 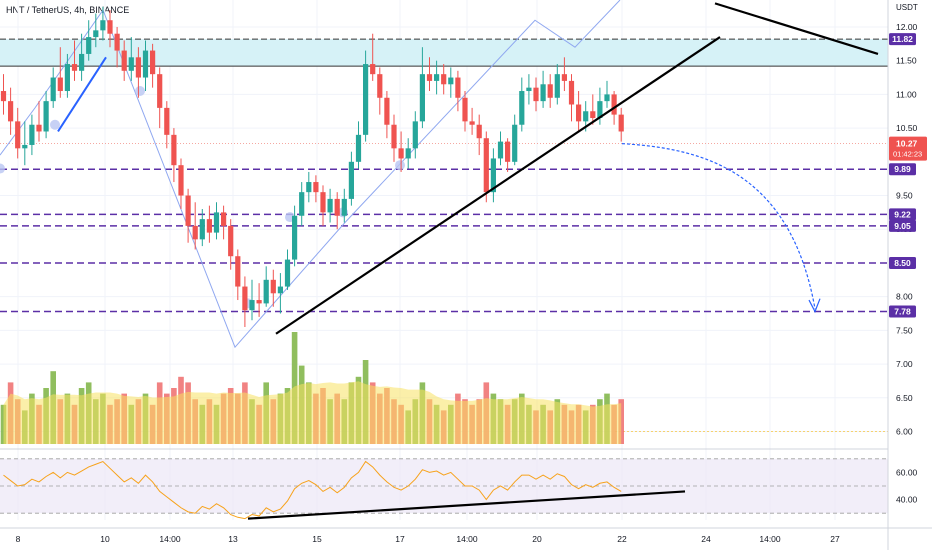 What do you see at coordinates (906, 61) in the screenshot?
I see `price-tick-label: 11.50` at bounding box center [906, 61].